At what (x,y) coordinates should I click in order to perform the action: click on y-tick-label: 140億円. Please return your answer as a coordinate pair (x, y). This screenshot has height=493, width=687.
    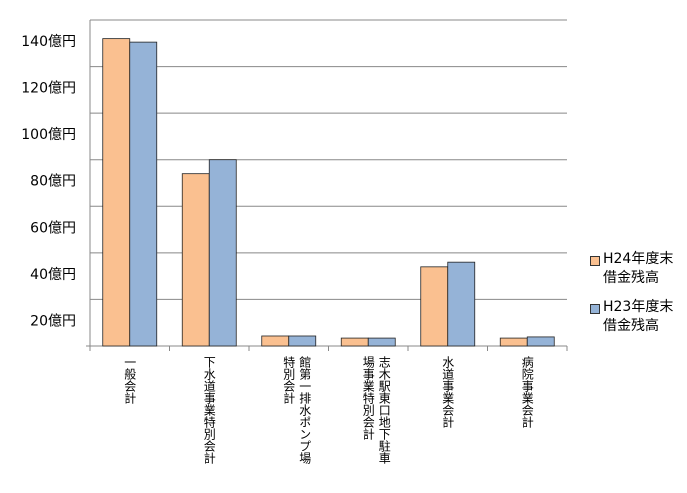
    Looking at the image, I should click on (48, 42).